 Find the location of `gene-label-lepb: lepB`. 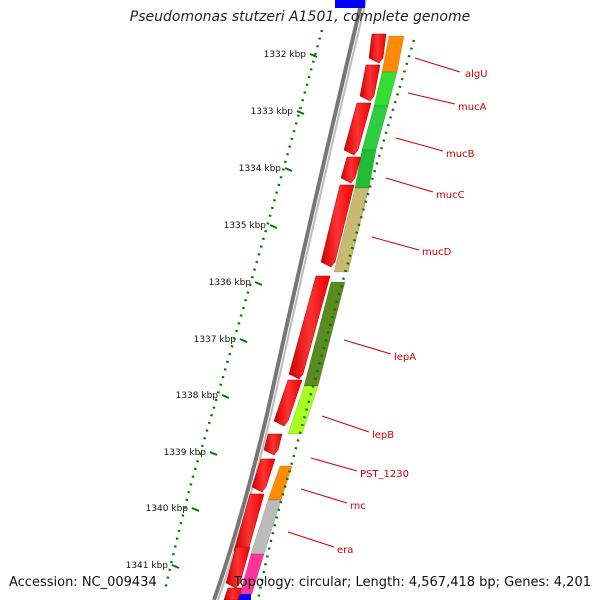

gene-label-lepb: lepB is located at coordinates (383, 435).